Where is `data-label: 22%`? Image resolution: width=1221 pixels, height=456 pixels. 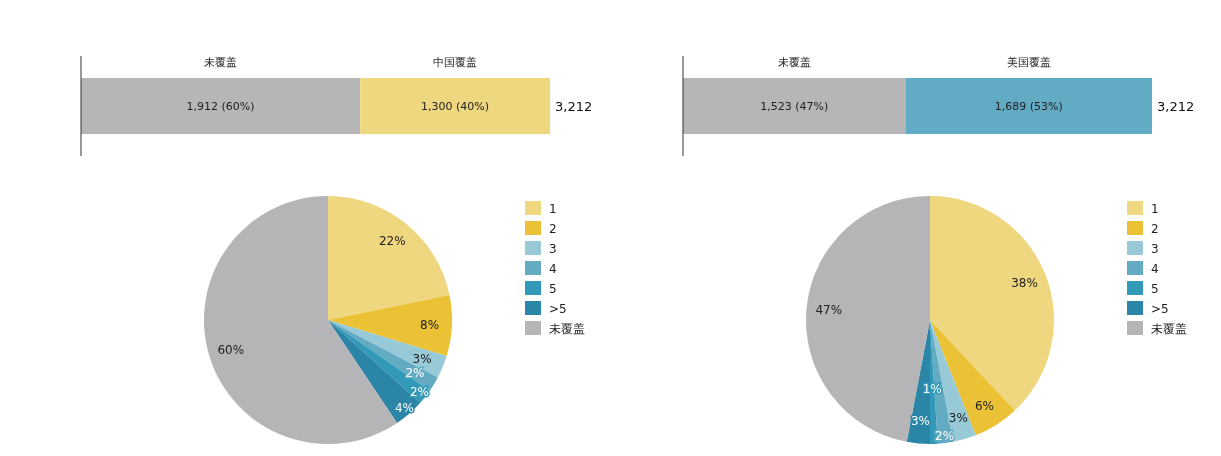 data-label: 22% is located at coordinates (392, 241).